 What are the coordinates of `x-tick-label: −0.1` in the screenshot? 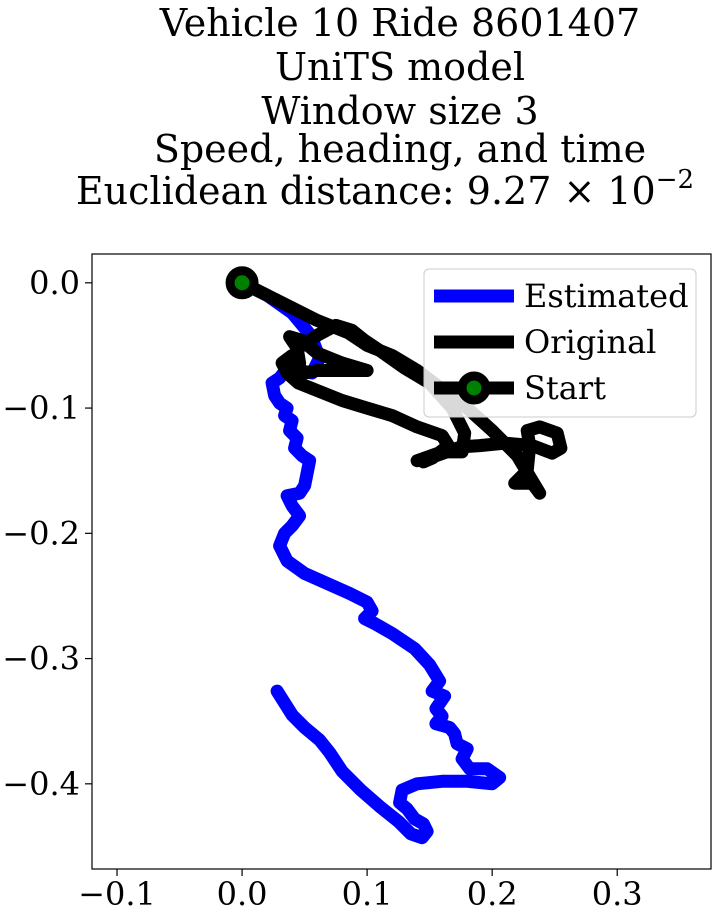 It's located at (117, 894).